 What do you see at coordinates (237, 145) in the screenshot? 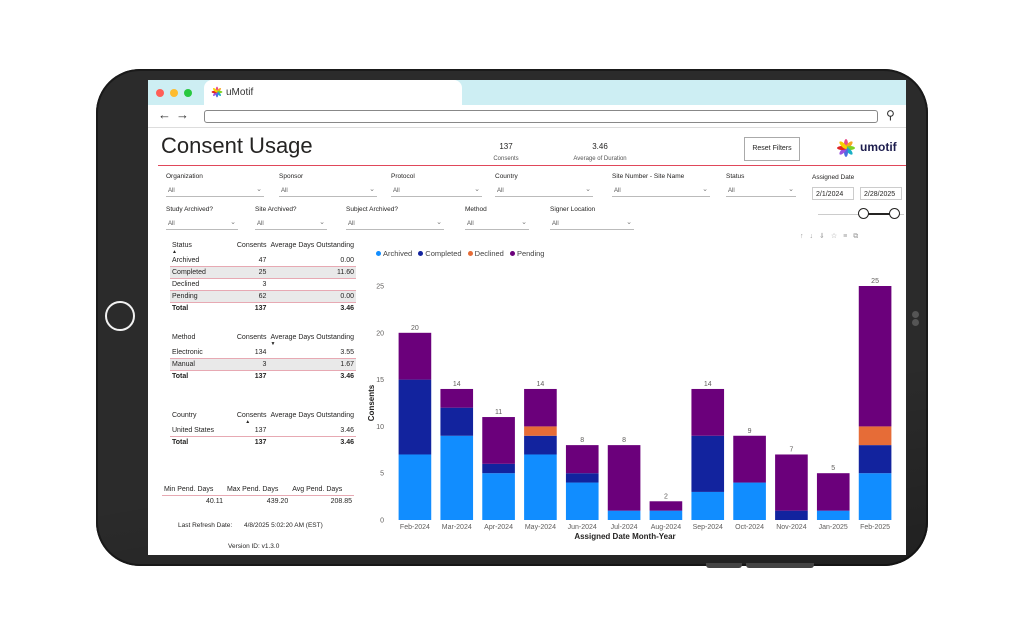
I see `page-title: Consent Usage` at bounding box center [237, 145].